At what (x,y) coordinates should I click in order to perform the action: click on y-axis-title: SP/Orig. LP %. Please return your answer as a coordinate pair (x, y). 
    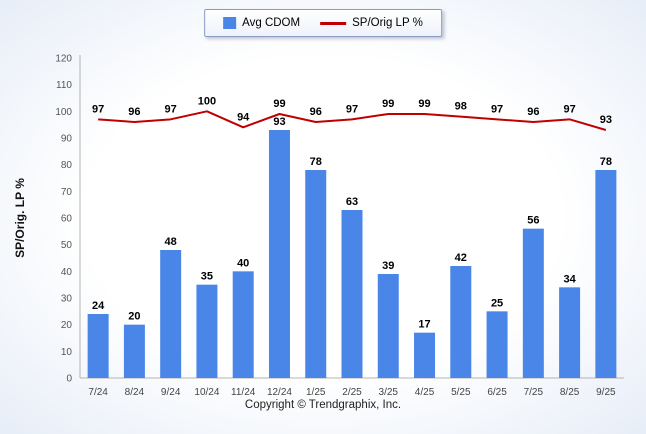
    Looking at the image, I should click on (20, 218).